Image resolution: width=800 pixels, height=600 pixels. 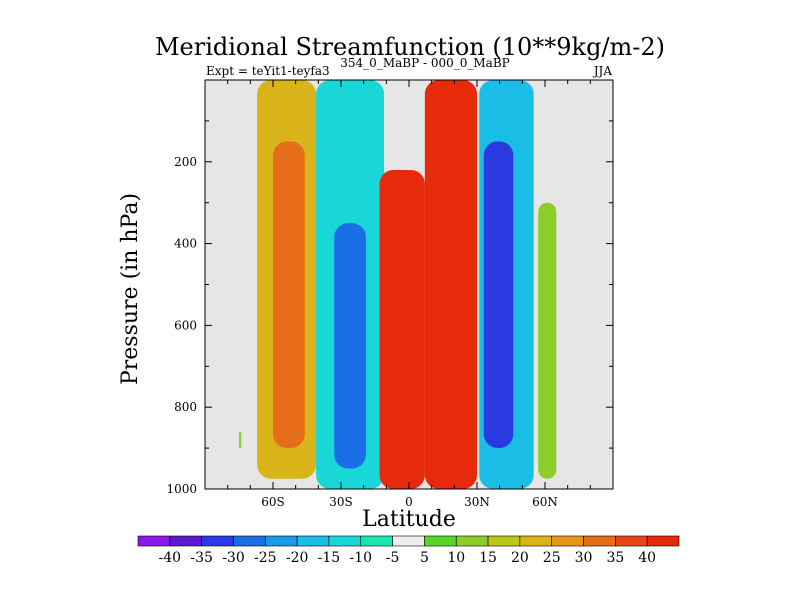 What do you see at coordinates (409, 502) in the screenshot?
I see `x-tick-label: 0` at bounding box center [409, 502].